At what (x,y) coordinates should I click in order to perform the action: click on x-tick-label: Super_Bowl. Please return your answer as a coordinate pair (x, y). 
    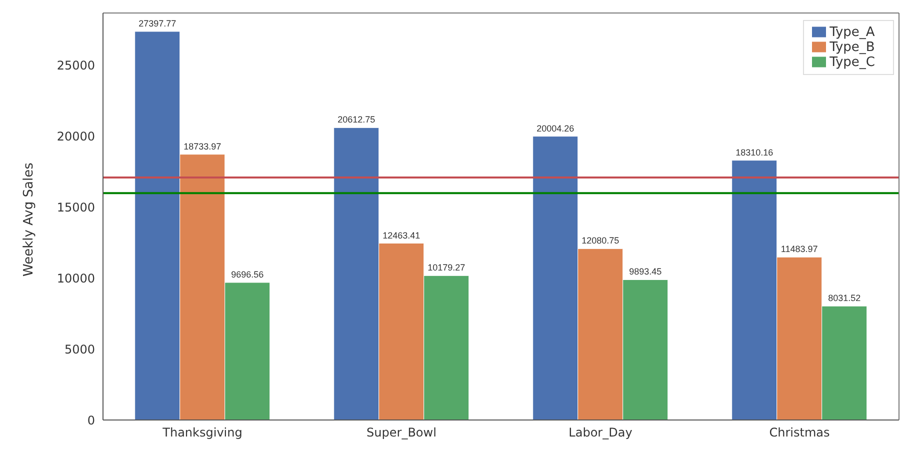
    Looking at the image, I should click on (401, 433).